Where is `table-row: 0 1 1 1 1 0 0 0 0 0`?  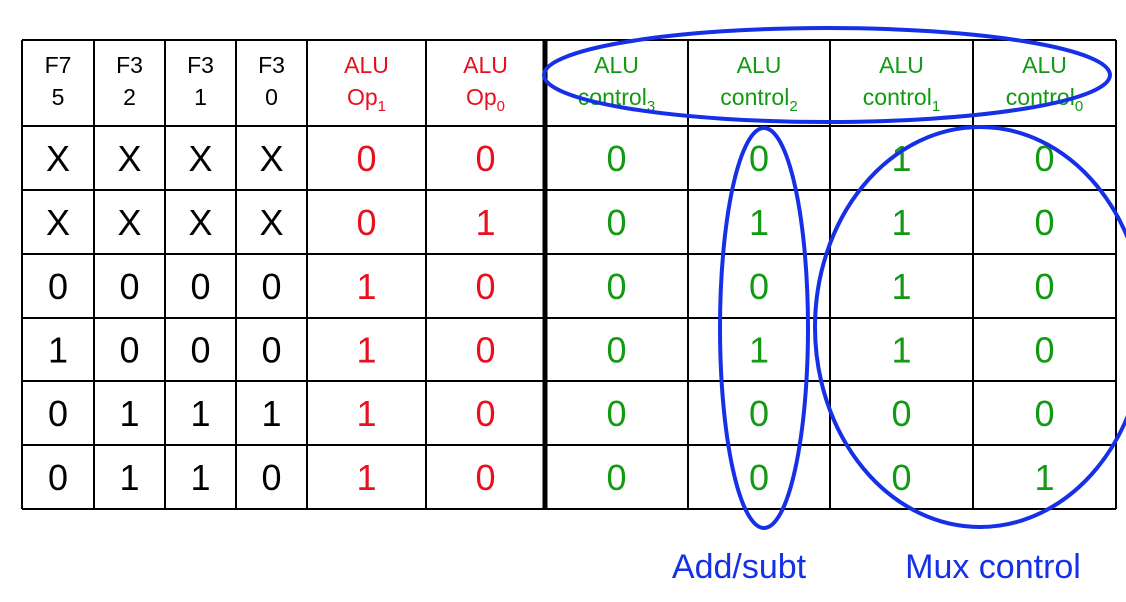 table-row: 0 1 1 1 1 0 0 0 0 0 is located at coordinates (551, 413).